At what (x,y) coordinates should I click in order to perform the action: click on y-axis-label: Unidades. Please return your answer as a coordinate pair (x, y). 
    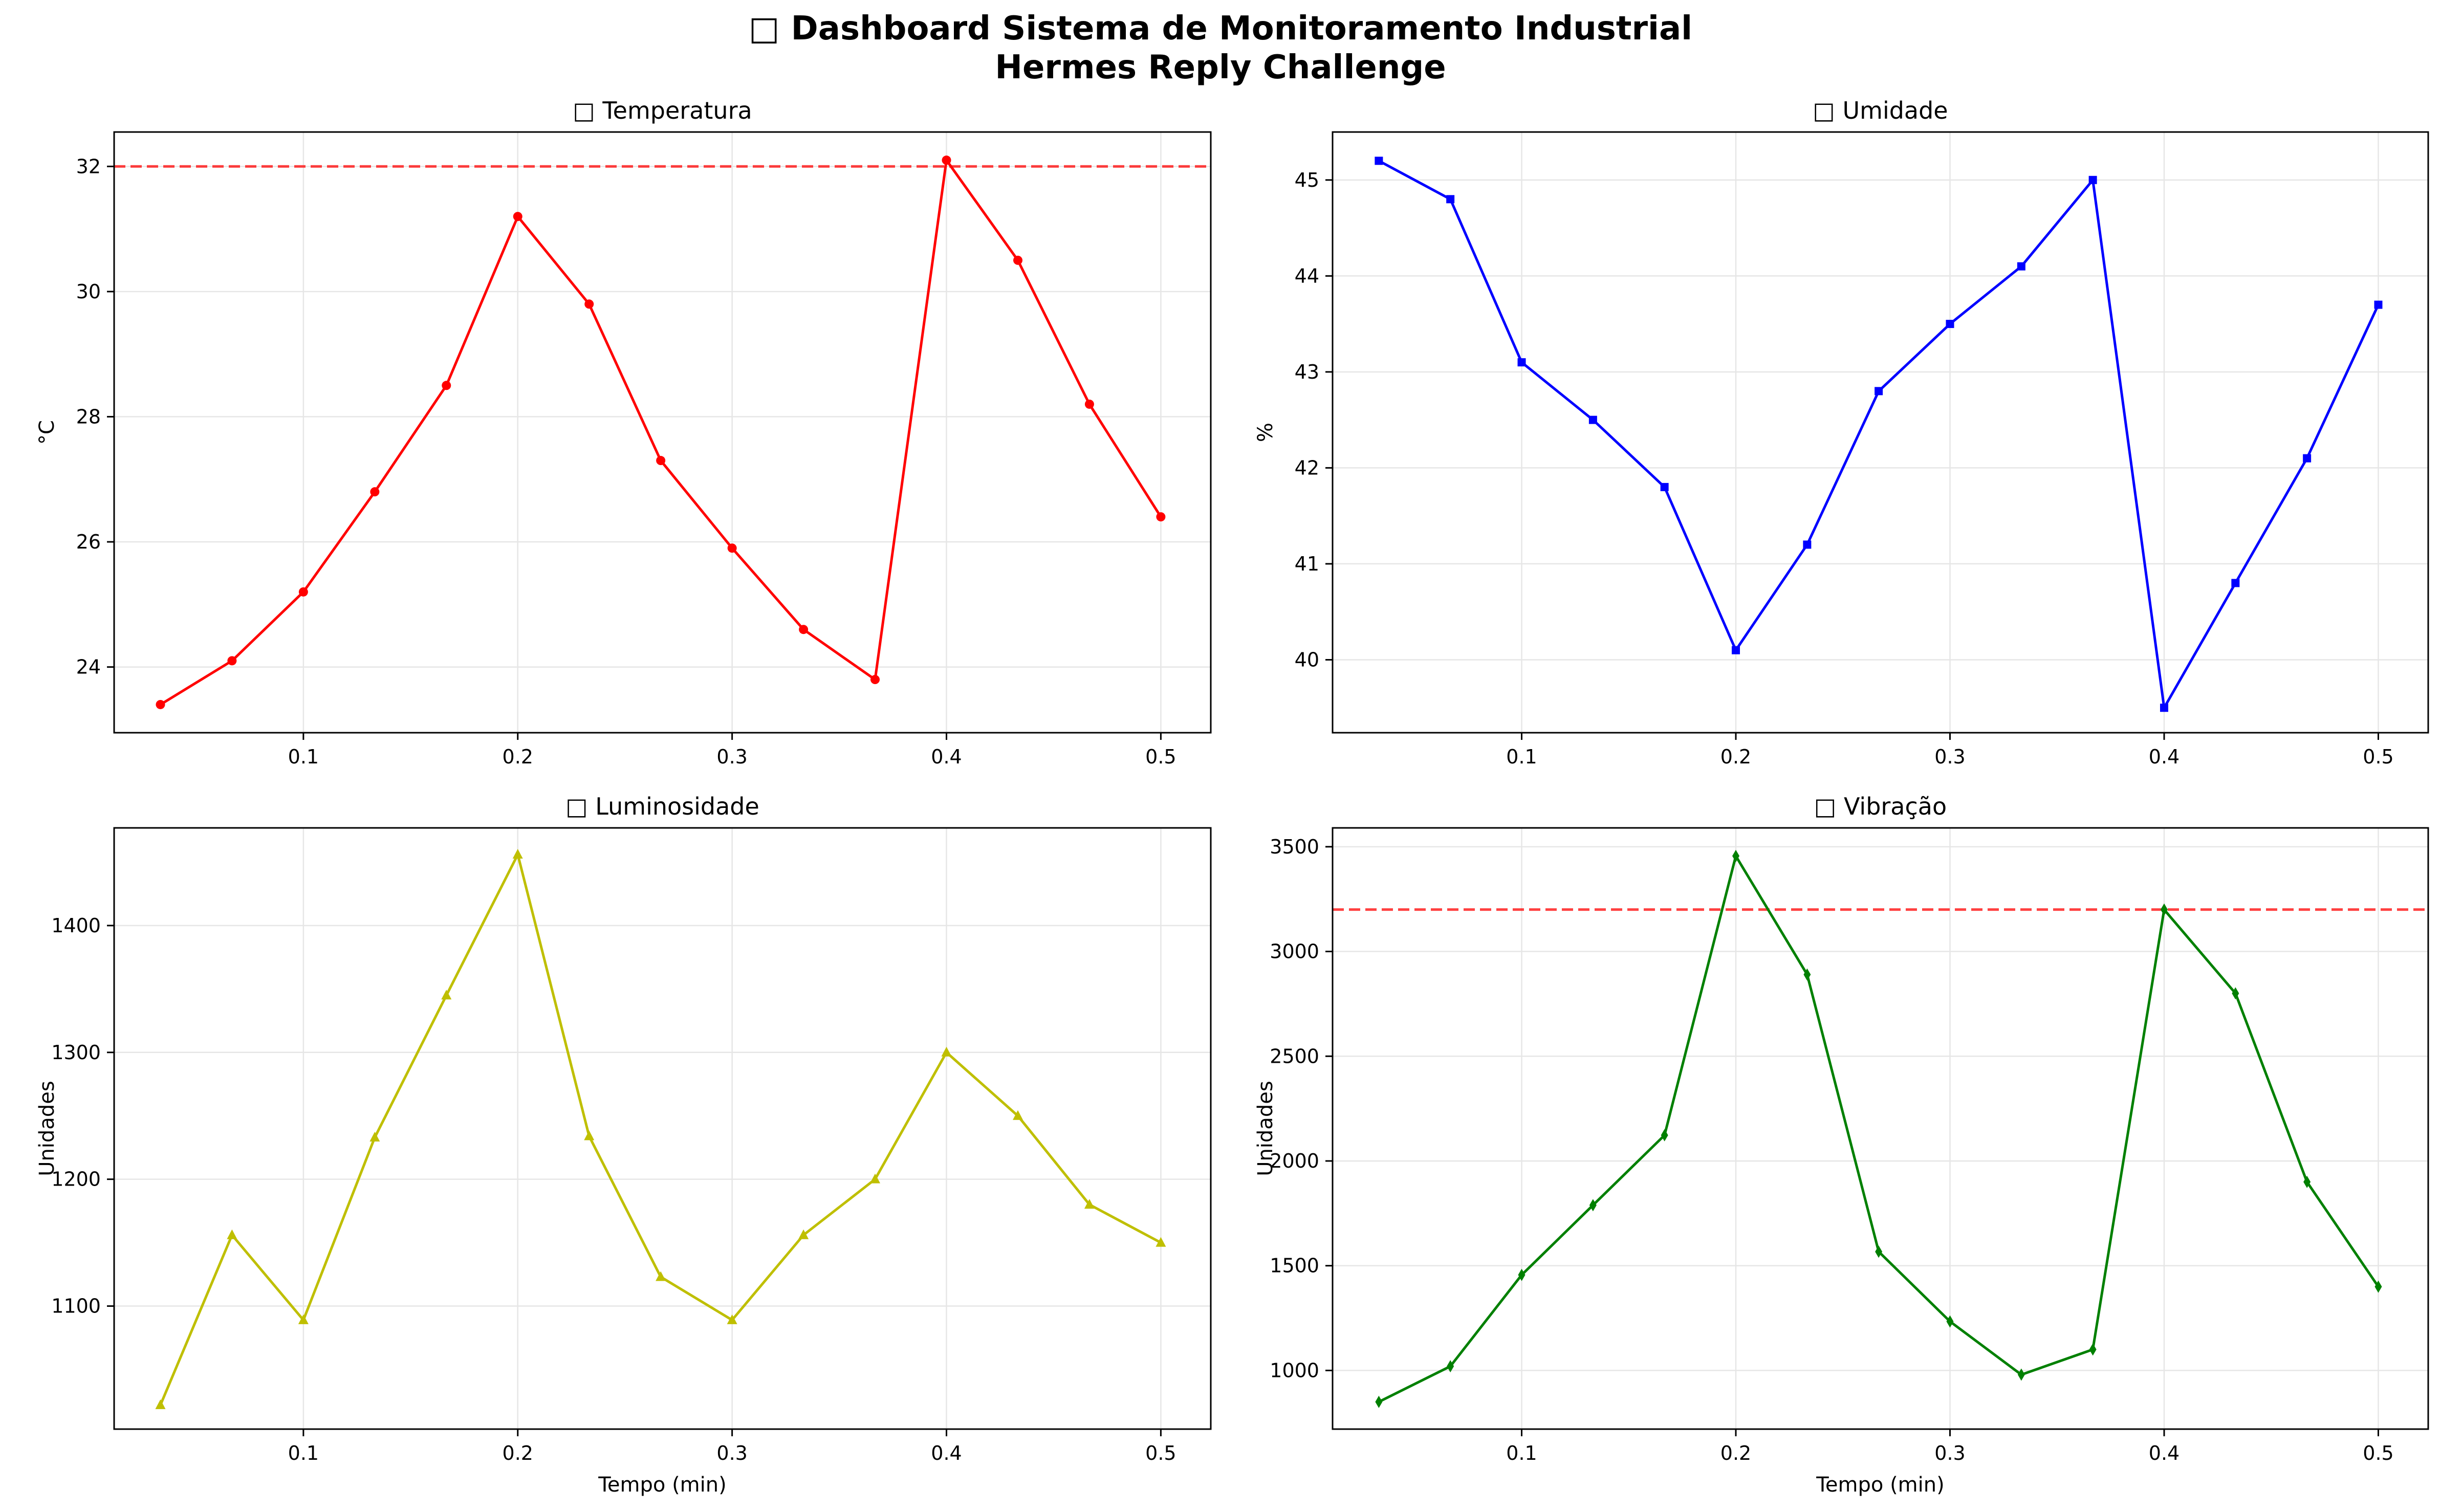
    Looking at the image, I should click on (1265, 1128).